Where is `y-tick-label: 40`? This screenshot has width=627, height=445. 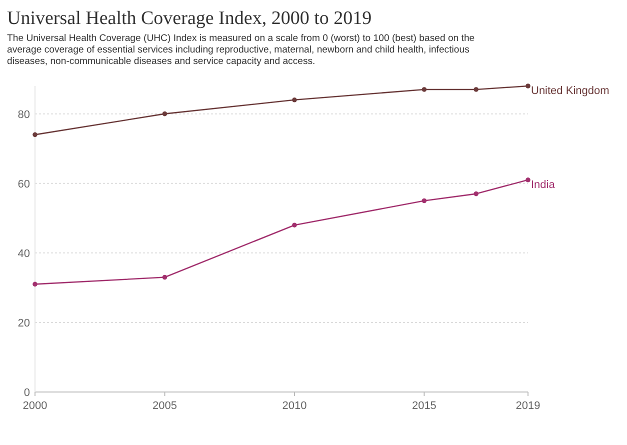
y-tick-label: 40 is located at coordinates (24, 254).